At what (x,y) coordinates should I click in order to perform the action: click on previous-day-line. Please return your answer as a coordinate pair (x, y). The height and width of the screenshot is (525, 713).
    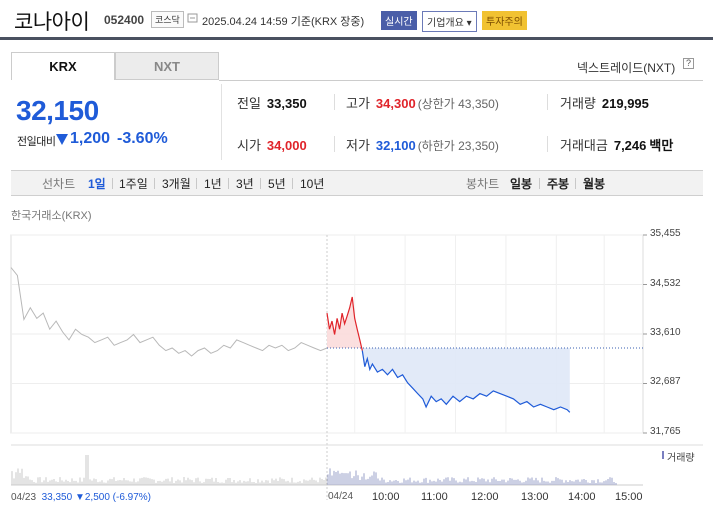
    Looking at the image, I should click on (169, 312).